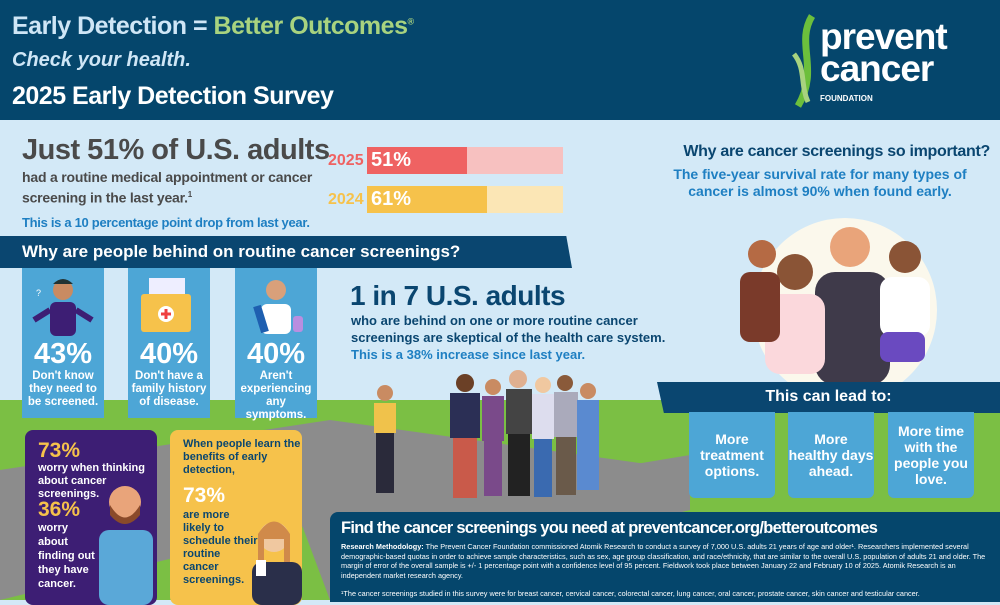 The width and height of the screenshot is (1000, 605). What do you see at coordinates (213, 26) in the screenshot?
I see `page-tagline: Early Detection = Better Outcomes®` at bounding box center [213, 26].